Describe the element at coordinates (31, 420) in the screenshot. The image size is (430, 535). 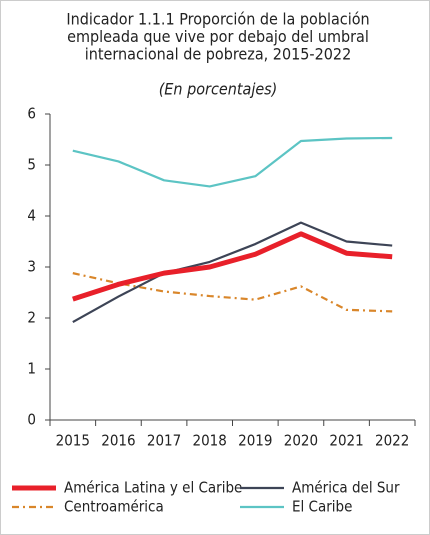
I see `y-tick-label: 0` at that location.